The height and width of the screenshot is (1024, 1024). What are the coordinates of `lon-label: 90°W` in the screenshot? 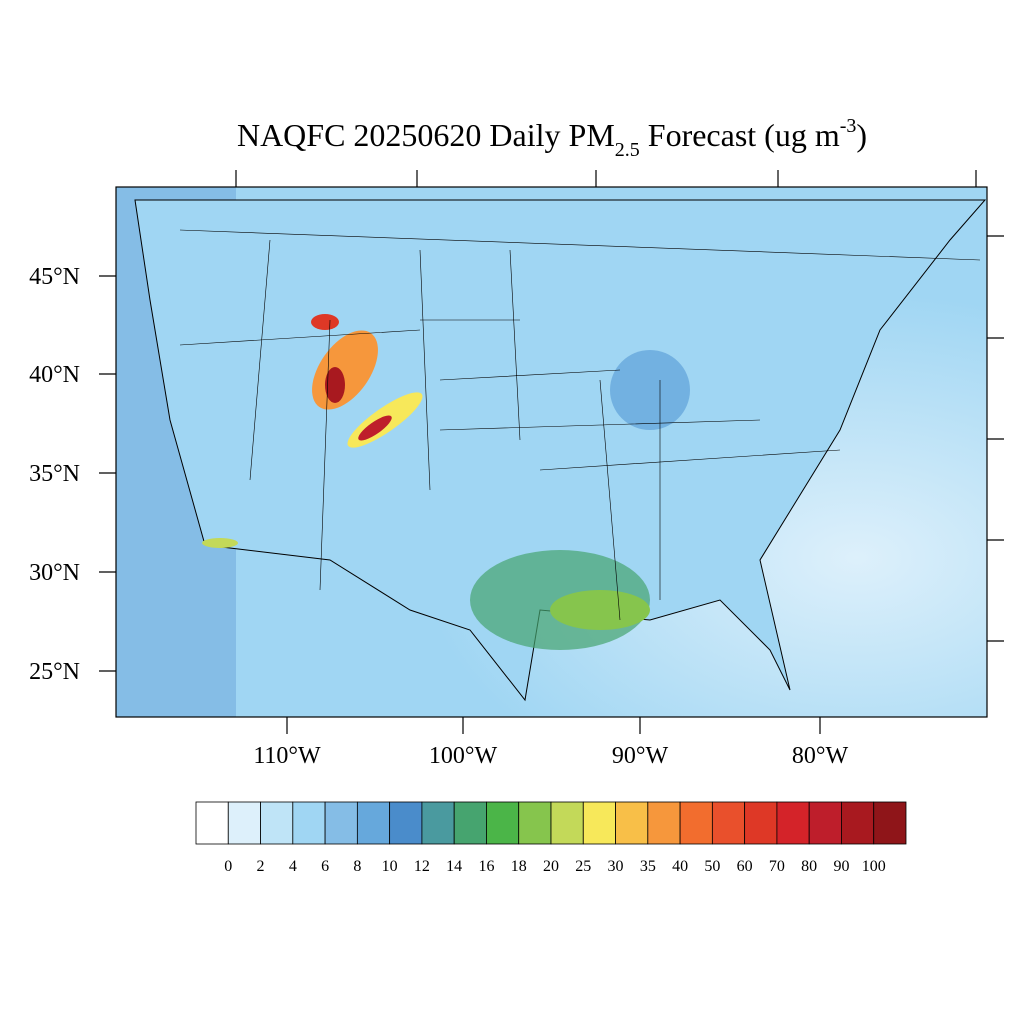 It's located at (640, 756).